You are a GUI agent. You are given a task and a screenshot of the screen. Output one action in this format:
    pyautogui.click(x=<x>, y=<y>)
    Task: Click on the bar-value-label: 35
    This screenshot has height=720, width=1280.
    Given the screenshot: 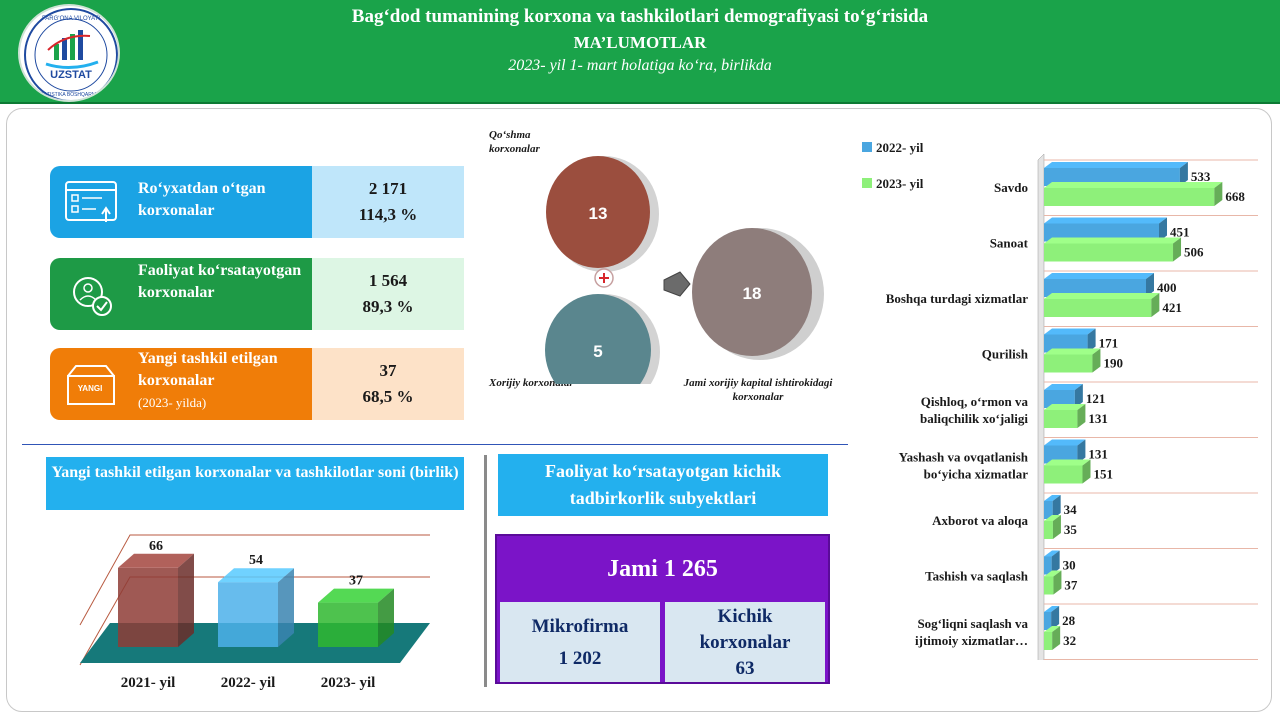 What is the action you would take?
    pyautogui.click(x=1071, y=529)
    